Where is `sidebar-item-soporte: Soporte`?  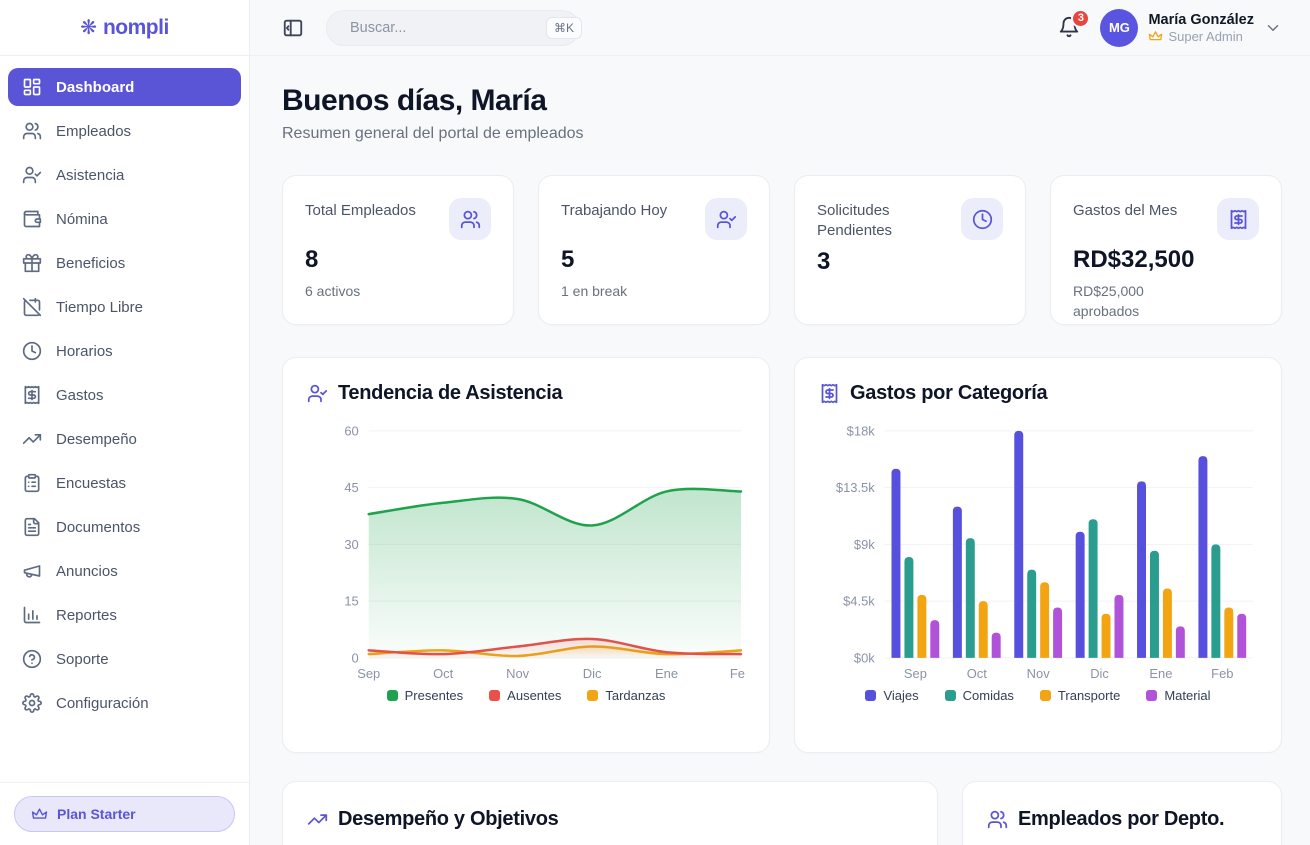
sidebar-item-soporte: Soporte is located at coordinates (124, 659).